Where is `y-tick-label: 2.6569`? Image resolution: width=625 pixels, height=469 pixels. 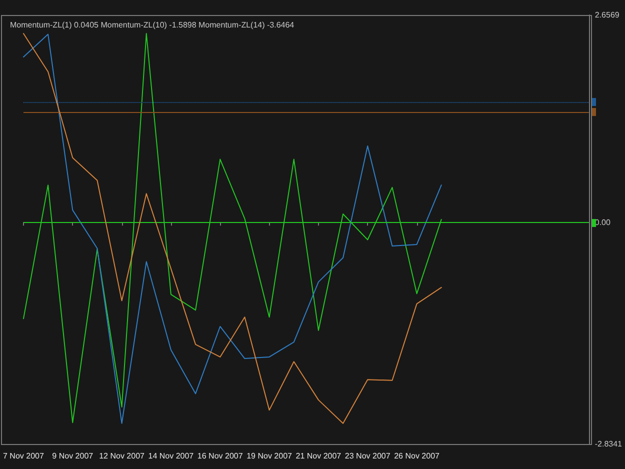
y-tick-label: 2.6569 is located at coordinates (607, 15).